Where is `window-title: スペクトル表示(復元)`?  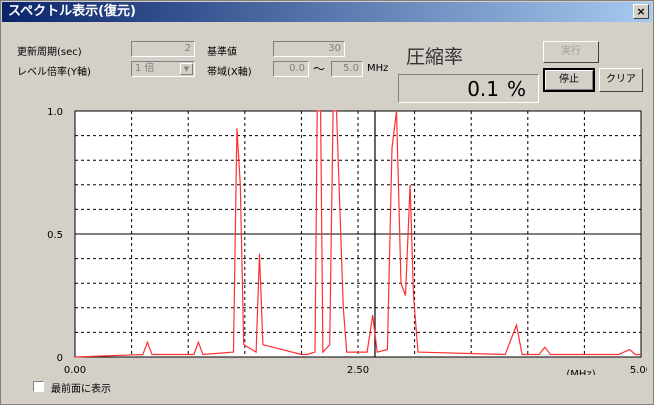
window-title: スペクトル表示(復元) is located at coordinates (72, 11).